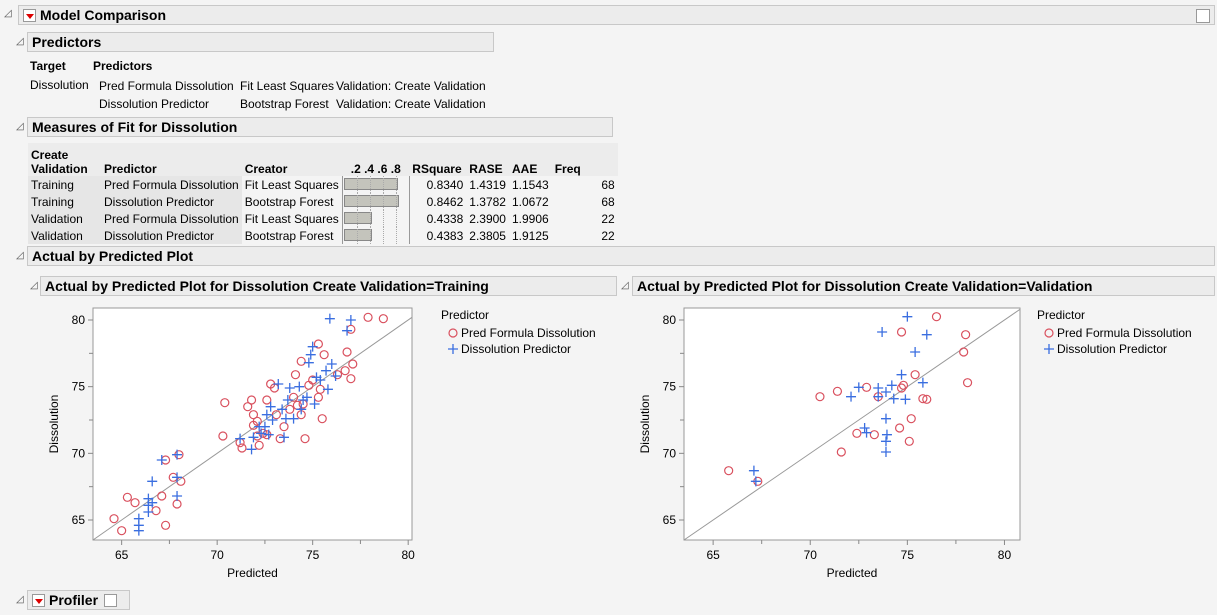  What do you see at coordinates (357, 218) in the screenshot?
I see `rsquare-bar` at bounding box center [357, 218].